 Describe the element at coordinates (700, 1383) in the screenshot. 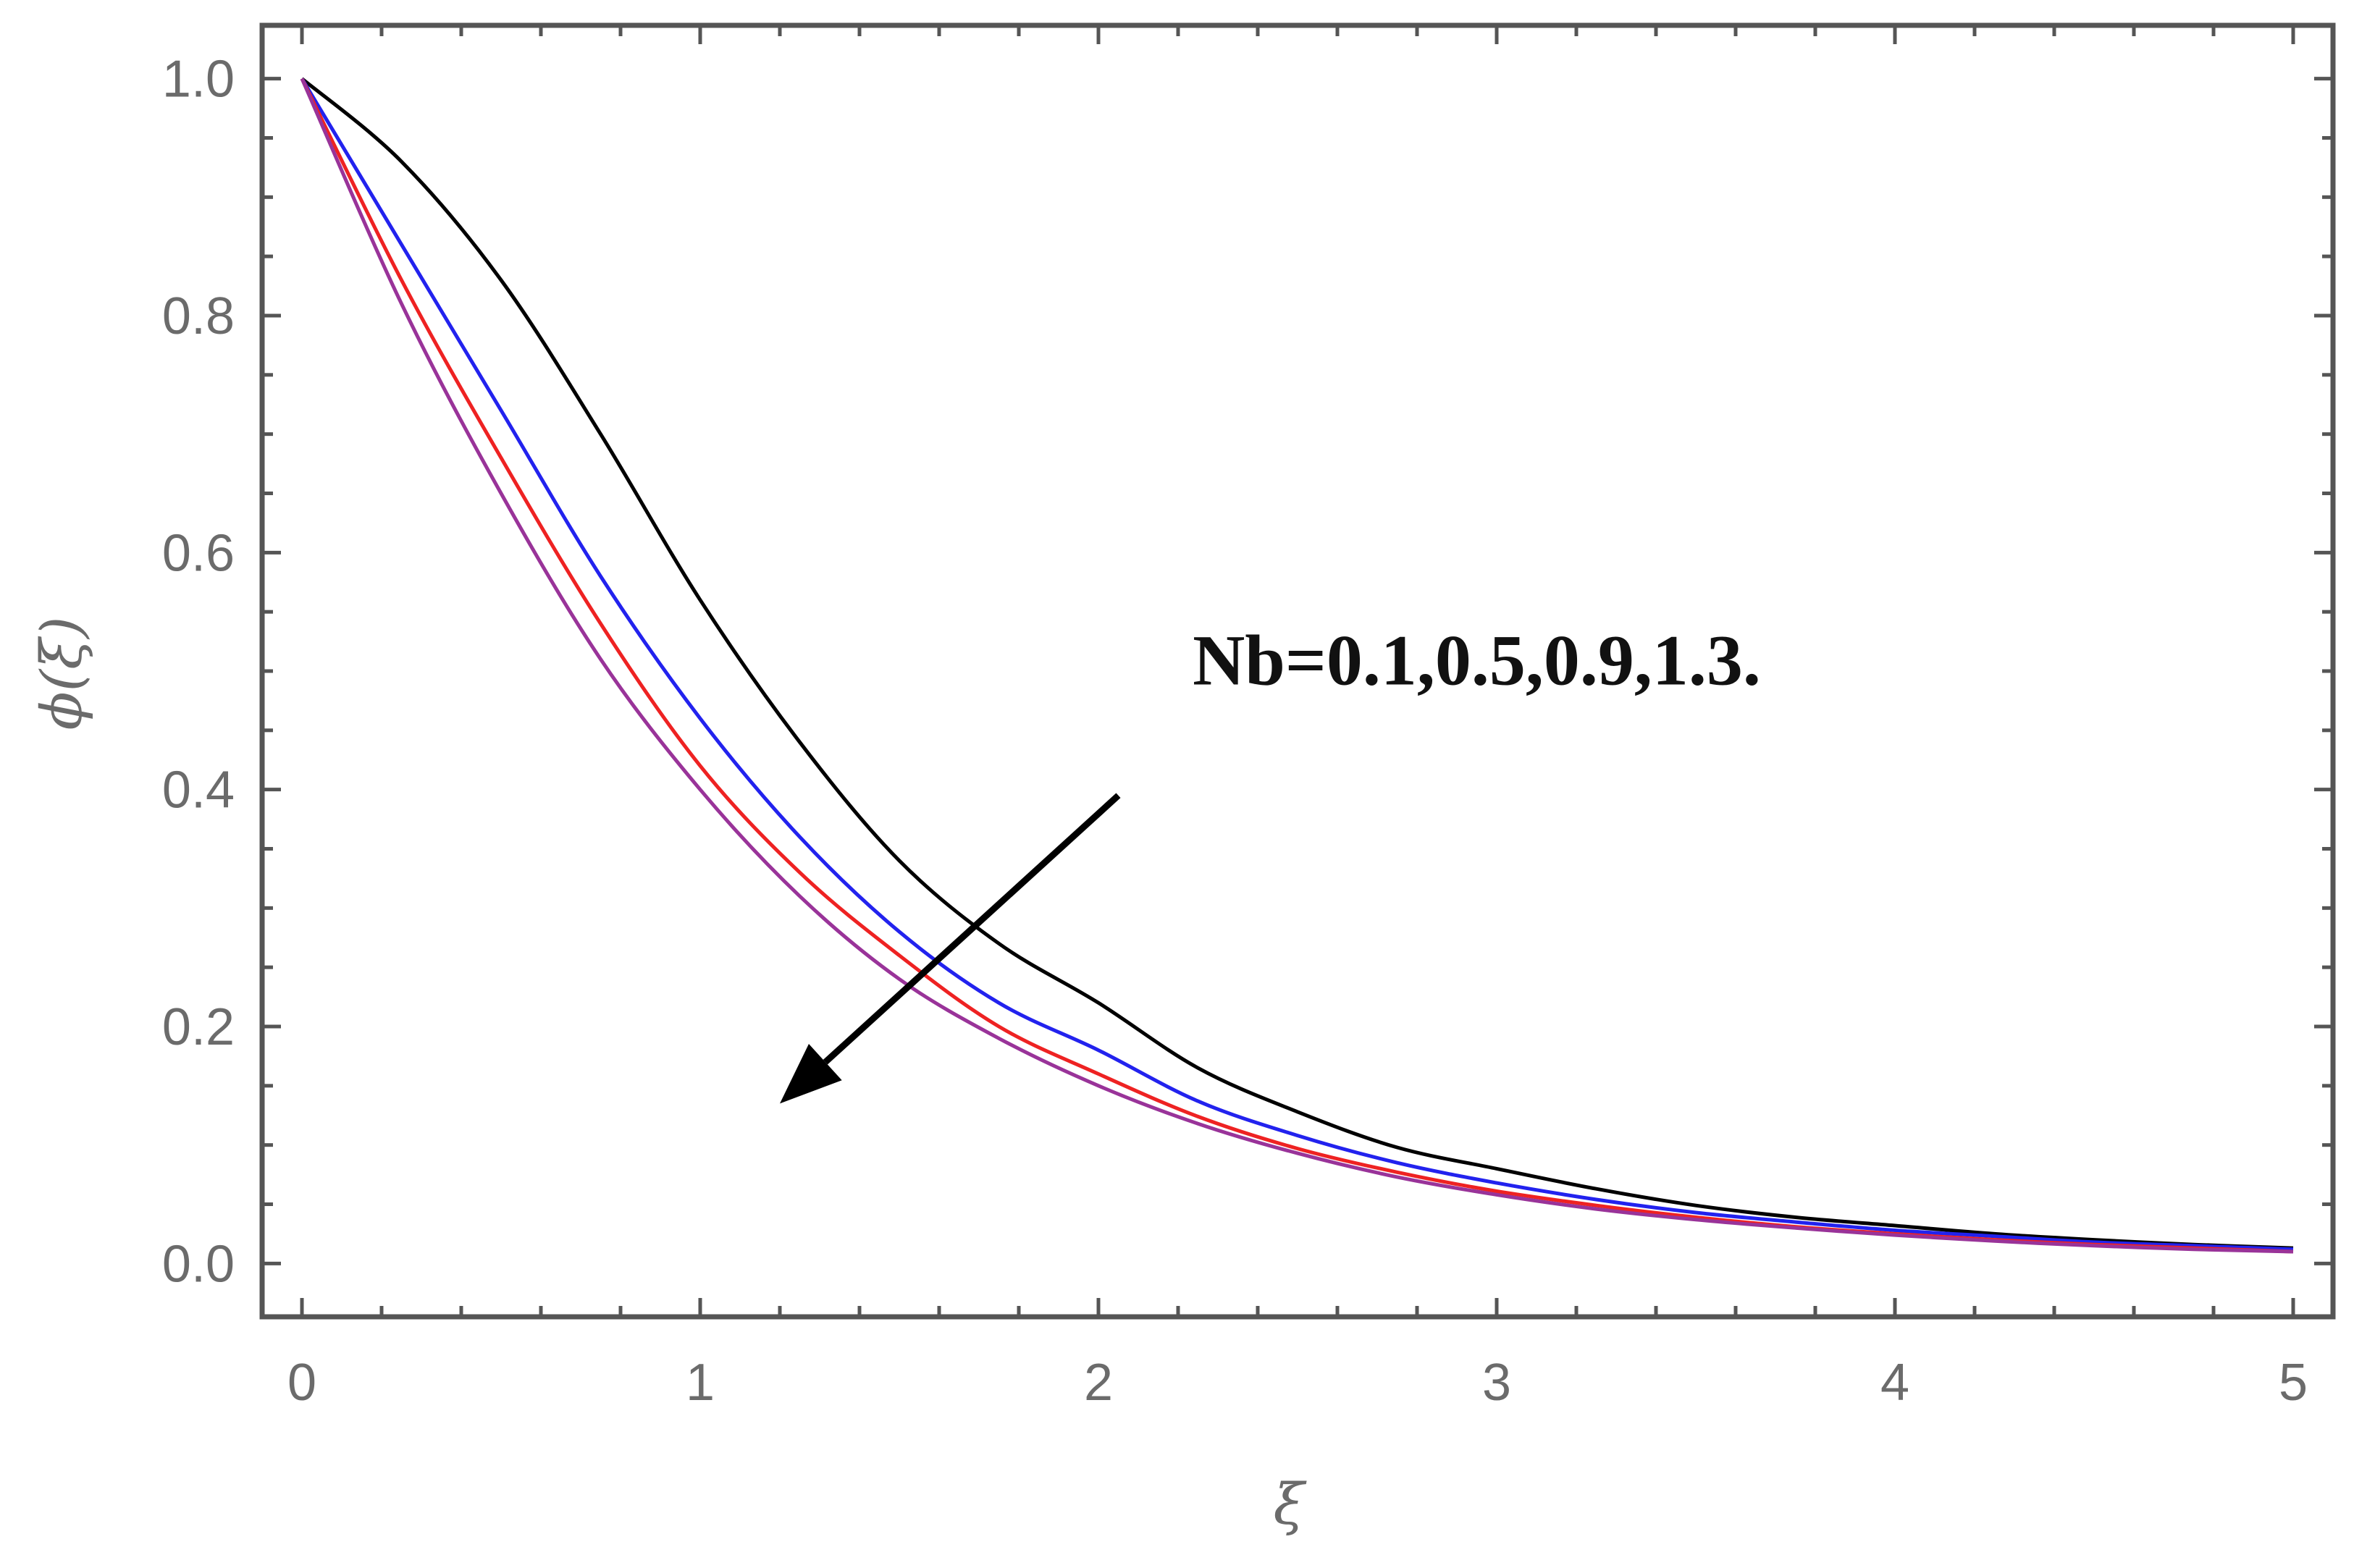

I see `x-tick-label-1: 1` at that location.